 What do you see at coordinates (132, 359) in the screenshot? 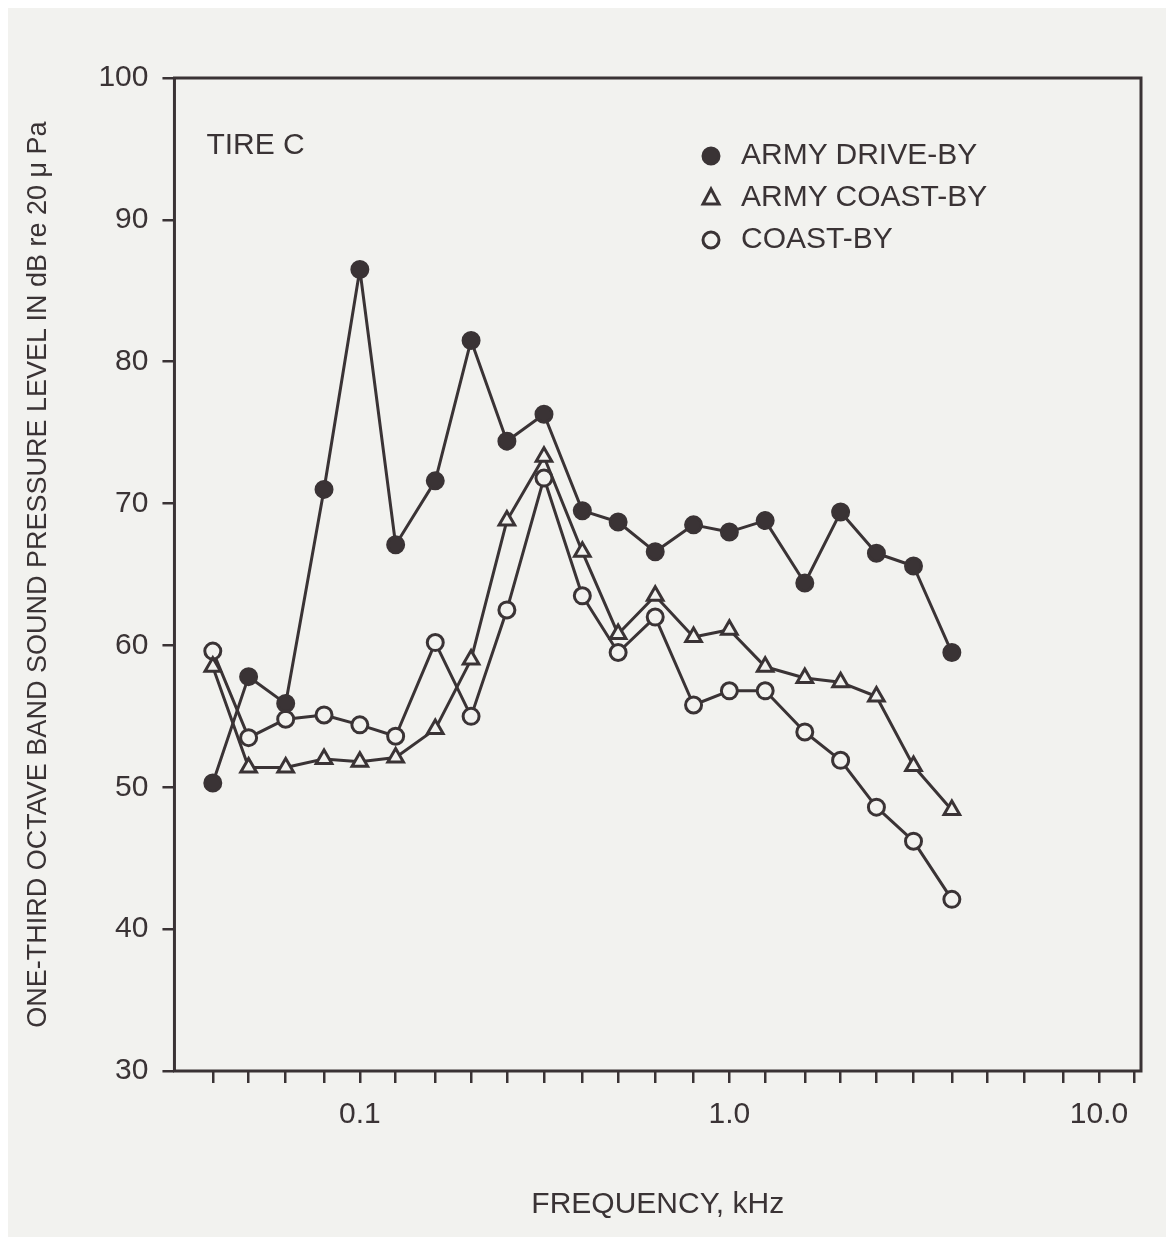
I see `y-tick-label: 80` at bounding box center [132, 359].